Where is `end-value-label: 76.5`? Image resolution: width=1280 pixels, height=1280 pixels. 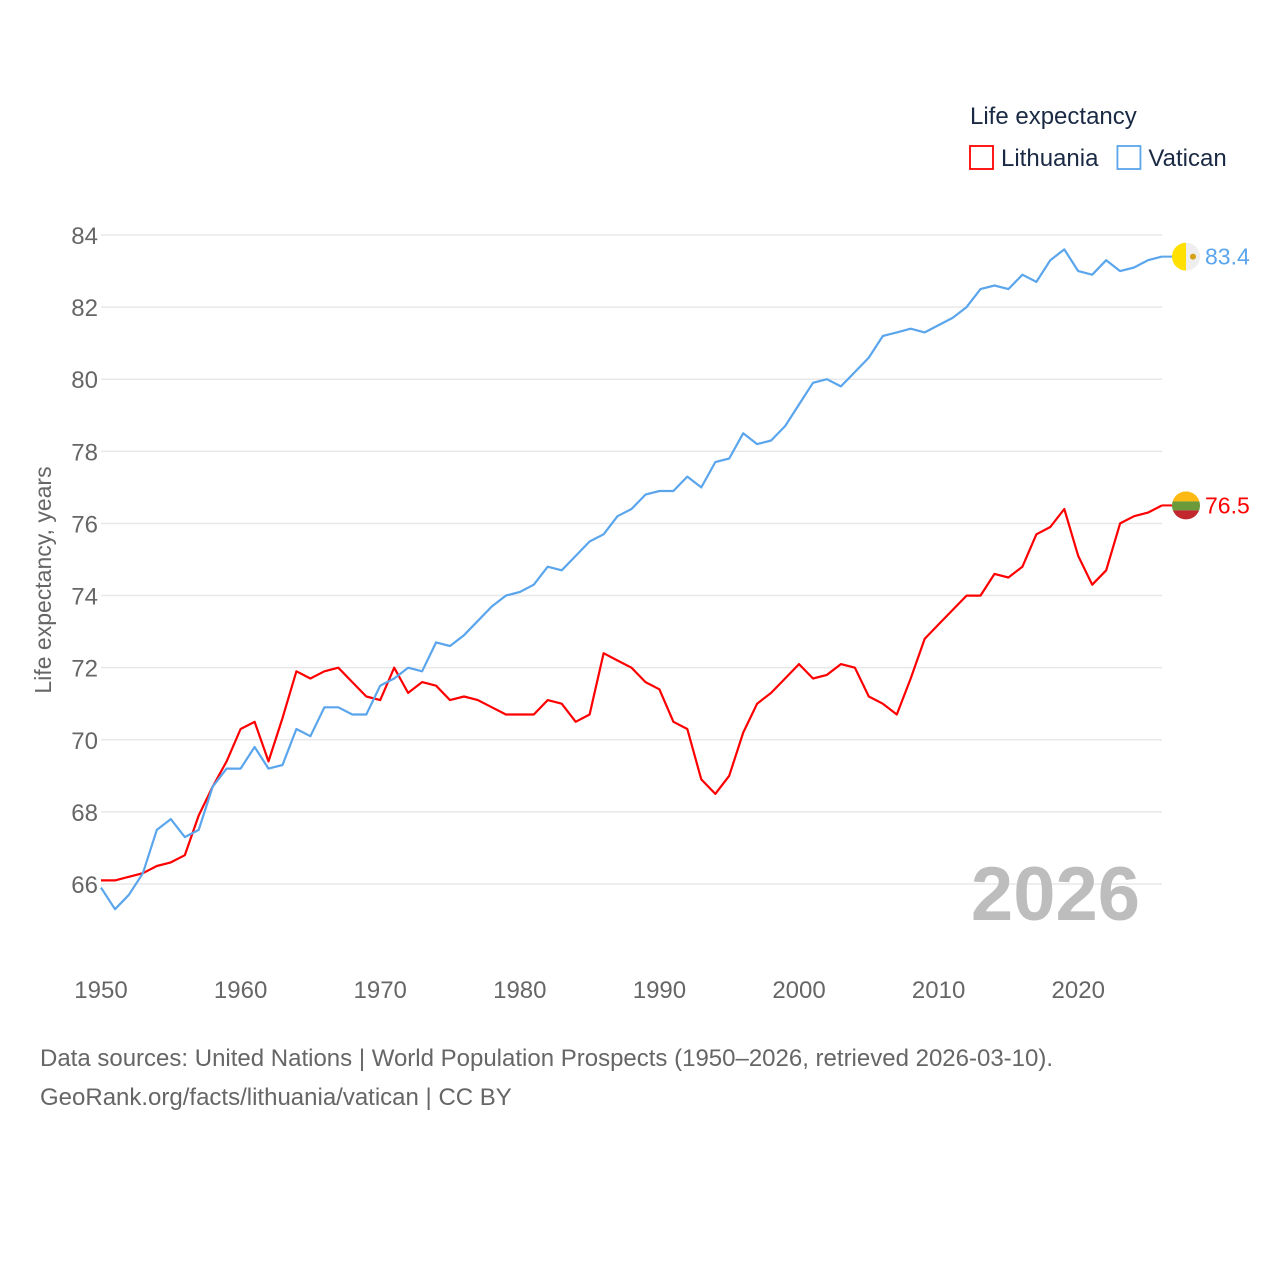
end-value-label: 76.5 is located at coordinates (1227, 505).